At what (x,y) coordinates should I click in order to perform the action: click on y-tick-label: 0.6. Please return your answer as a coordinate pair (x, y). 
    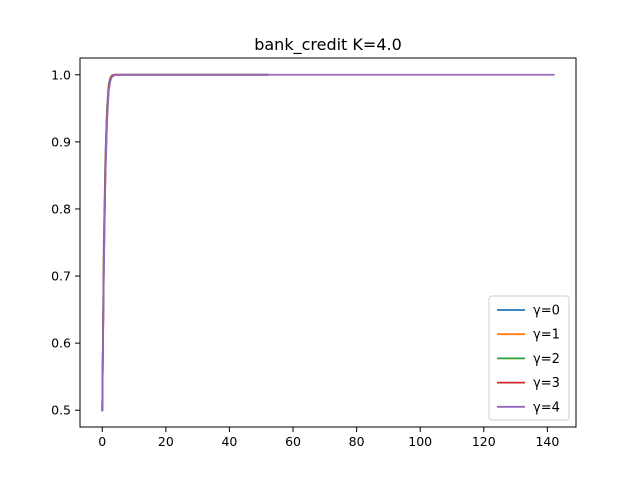
    Looking at the image, I should click on (61, 343).